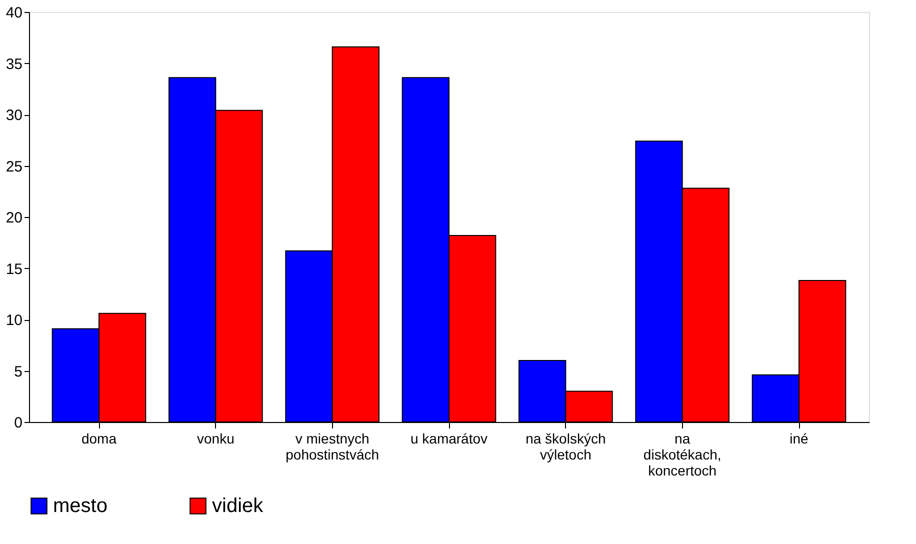 This screenshot has height=544, width=916. I want to click on y-tick-label: 40, so click(14, 13).